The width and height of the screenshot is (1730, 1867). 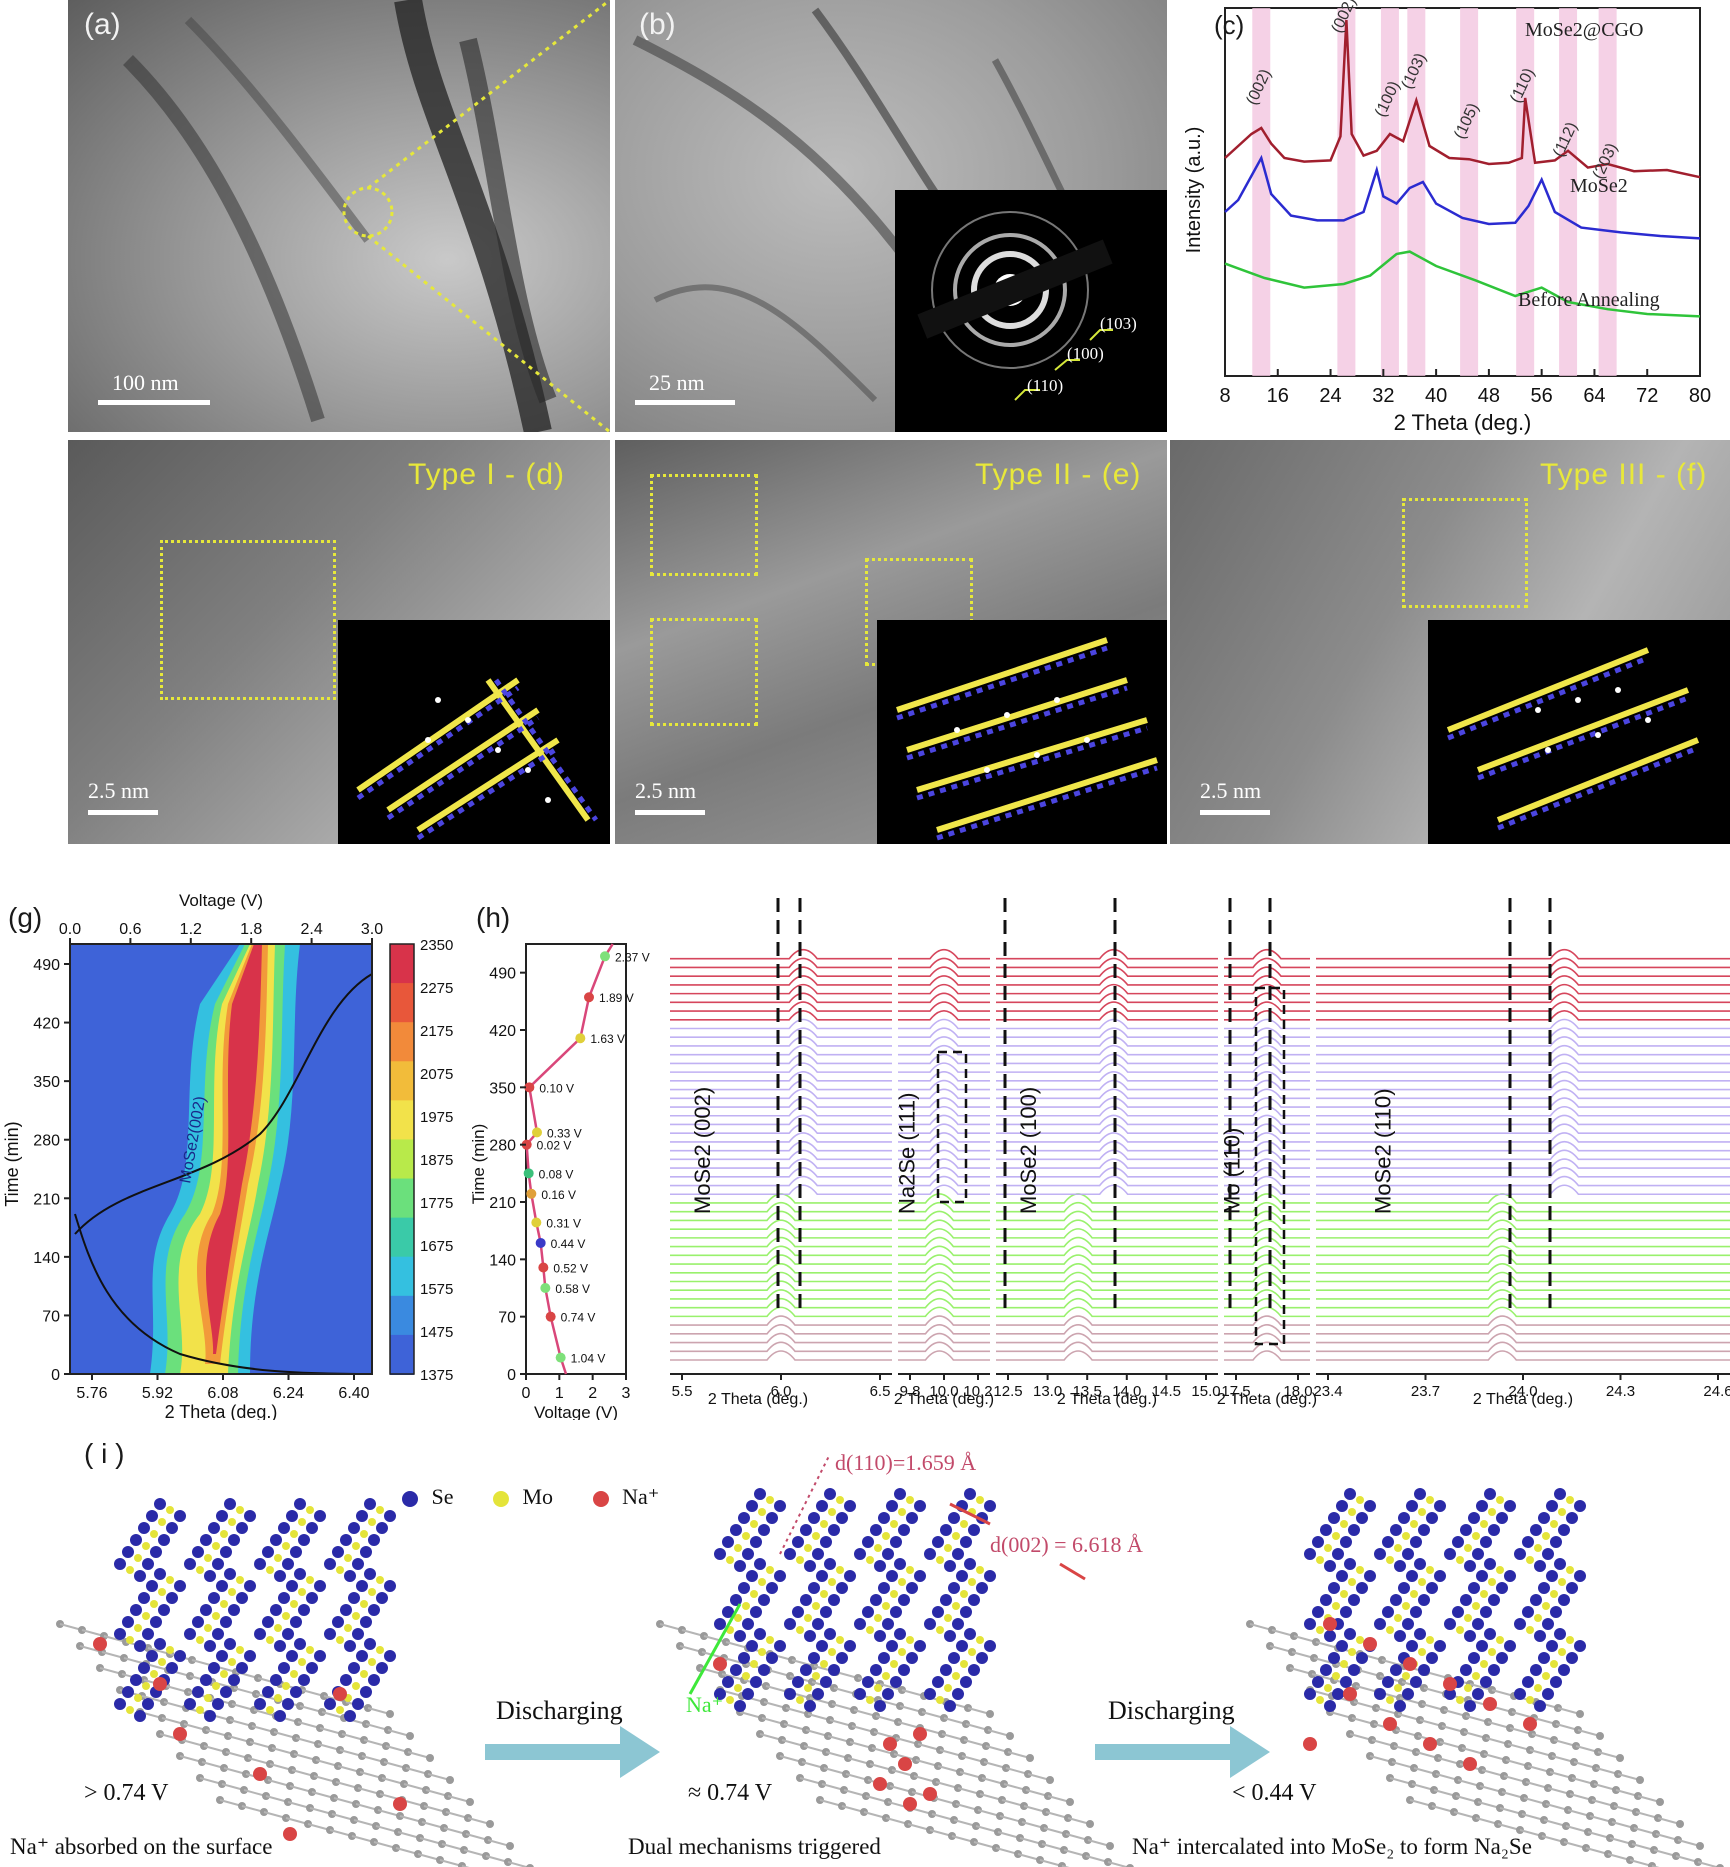 What do you see at coordinates (1235, 812) in the screenshot?
I see `panel-f-scale-bar` at bounding box center [1235, 812].